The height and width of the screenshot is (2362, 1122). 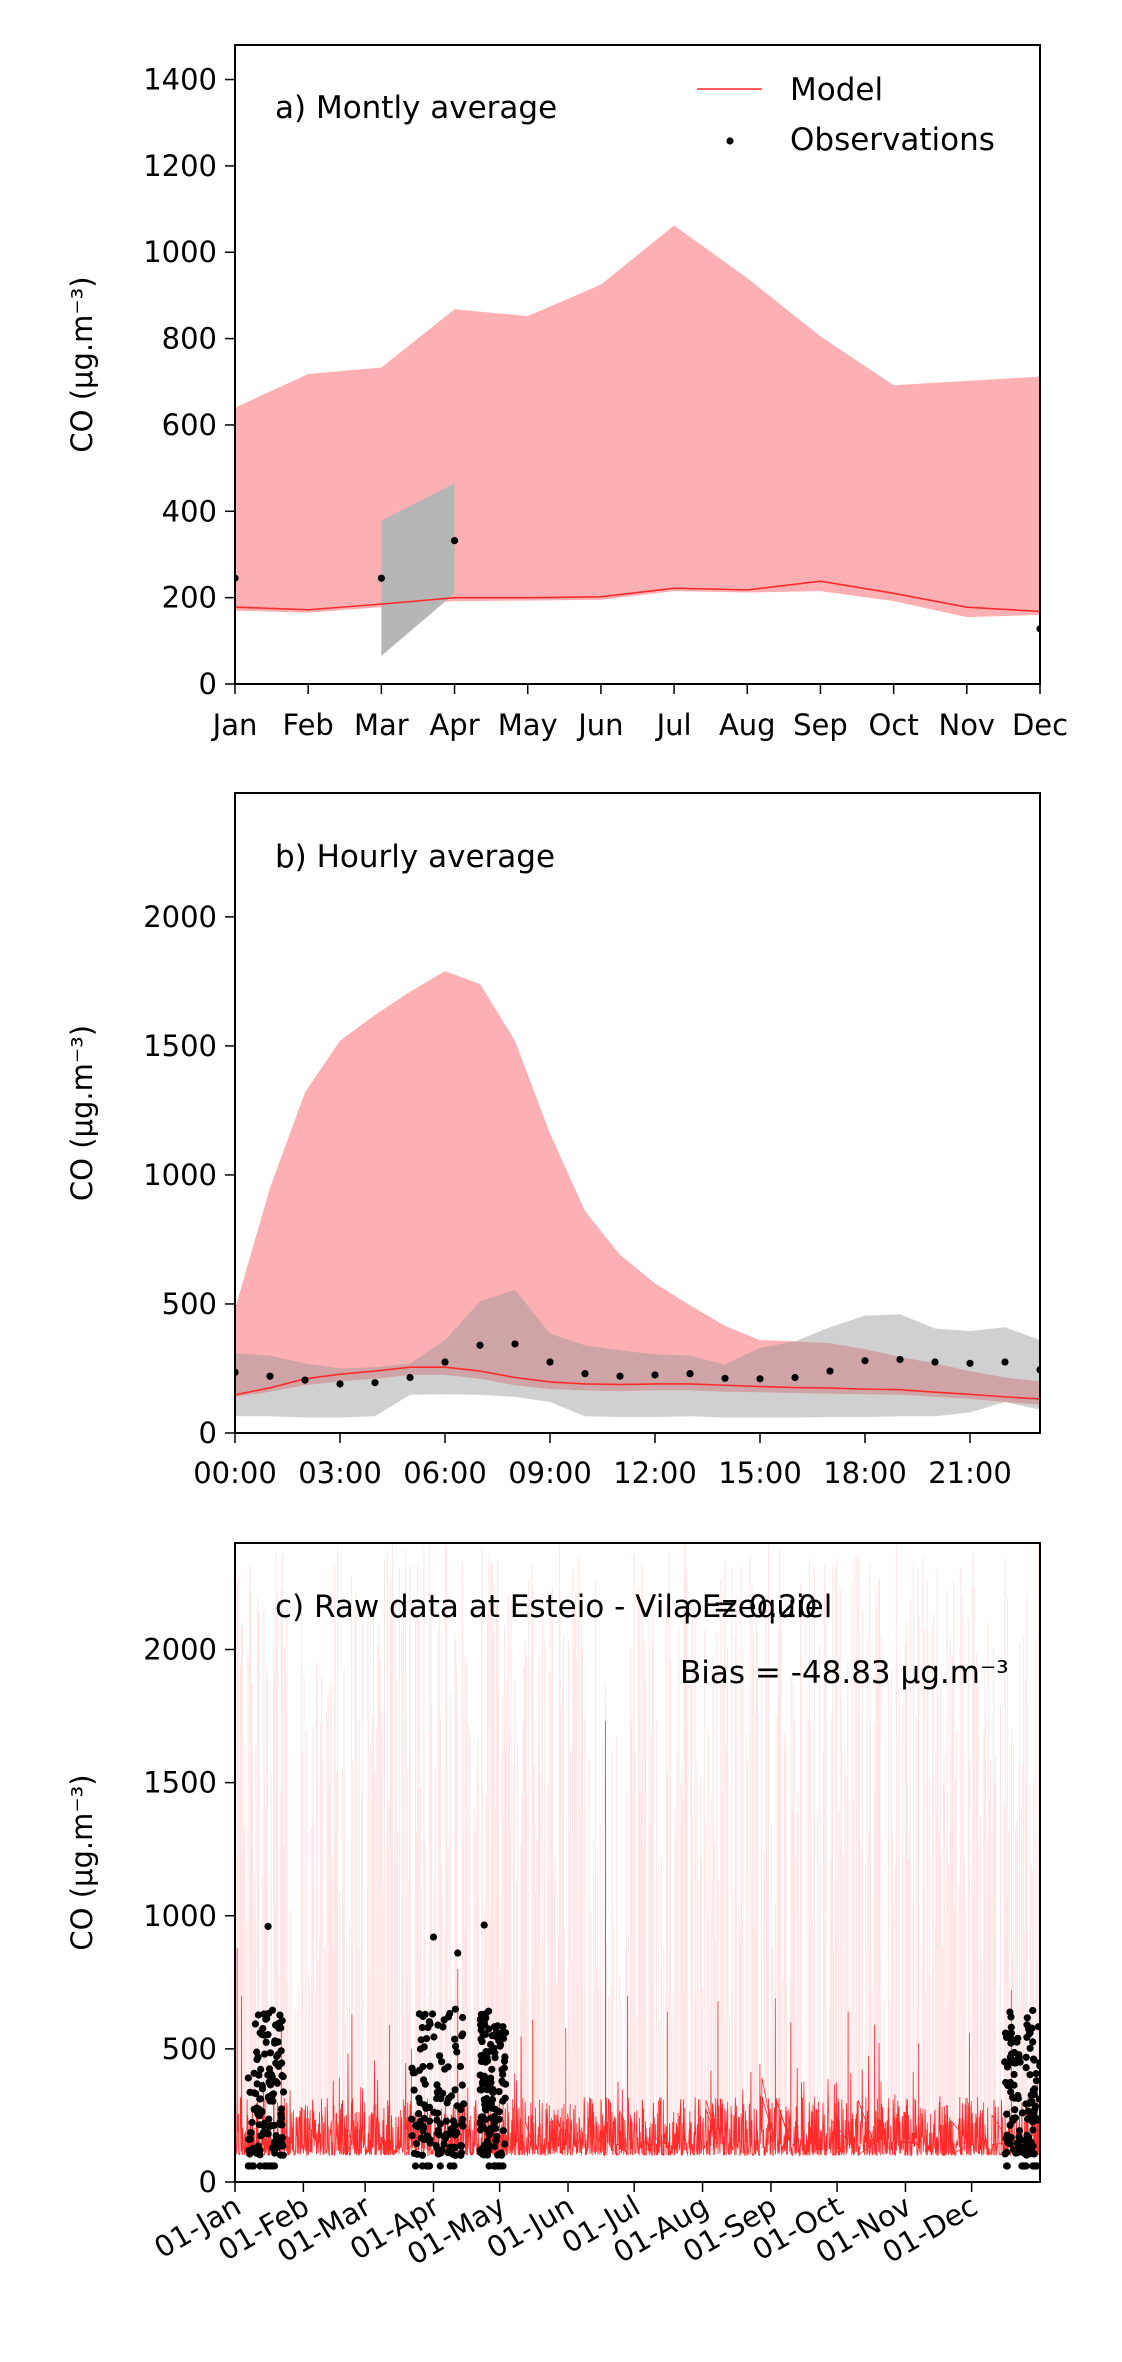 I want to click on y-tick-label: 400, so click(x=189, y=511).